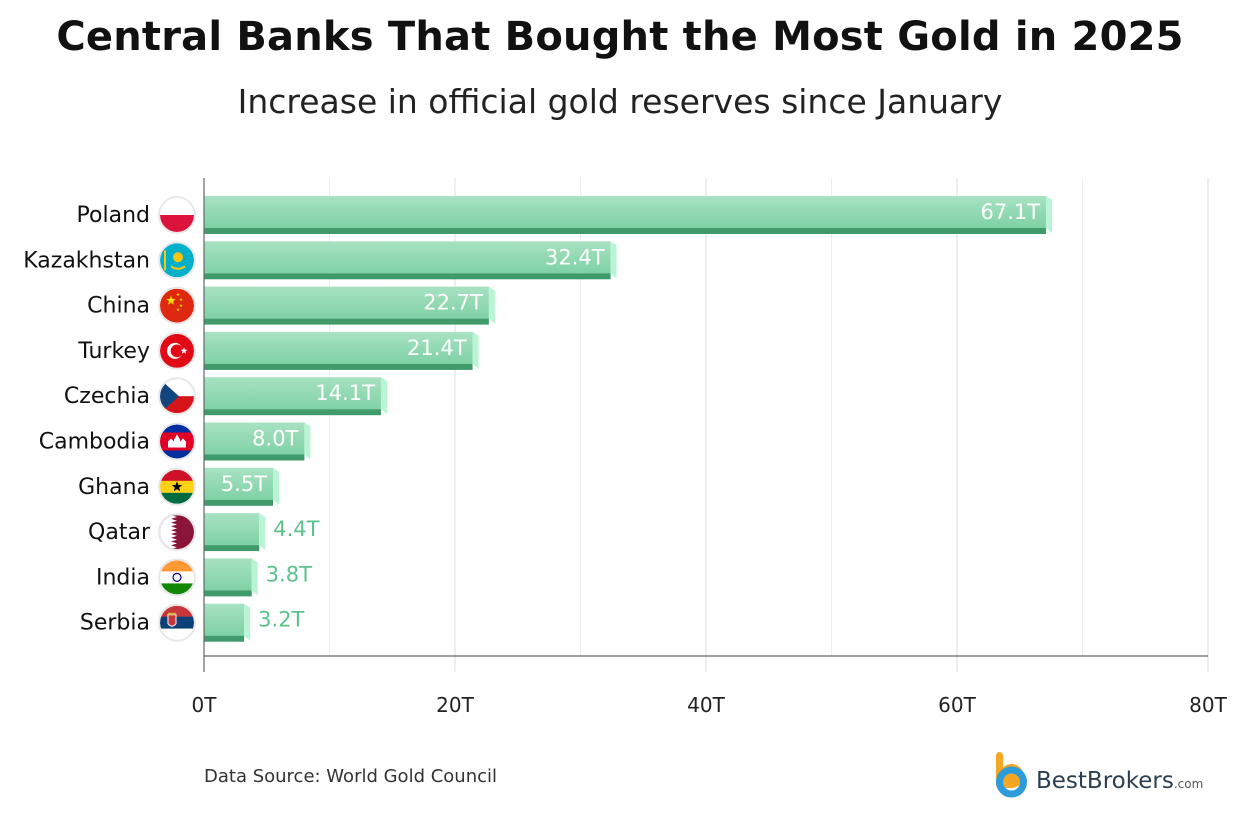 The width and height of the screenshot is (1240, 818). Describe the element at coordinates (107, 396) in the screenshot. I see `category-label: Czechia` at that location.